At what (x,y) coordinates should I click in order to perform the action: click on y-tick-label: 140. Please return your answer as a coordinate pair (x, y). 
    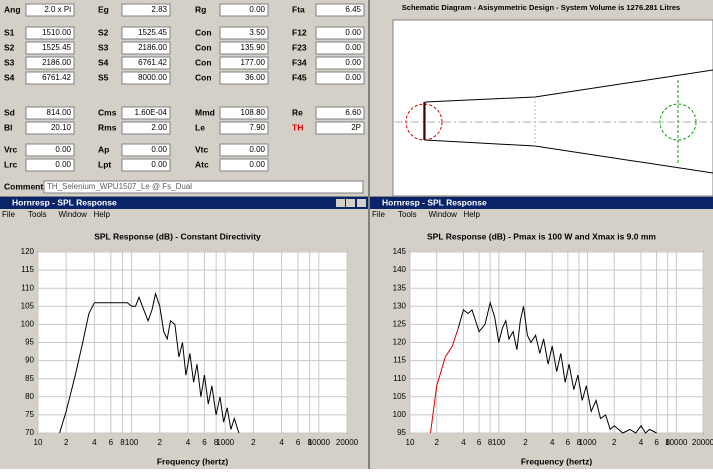
    Looking at the image, I should click on (400, 269).